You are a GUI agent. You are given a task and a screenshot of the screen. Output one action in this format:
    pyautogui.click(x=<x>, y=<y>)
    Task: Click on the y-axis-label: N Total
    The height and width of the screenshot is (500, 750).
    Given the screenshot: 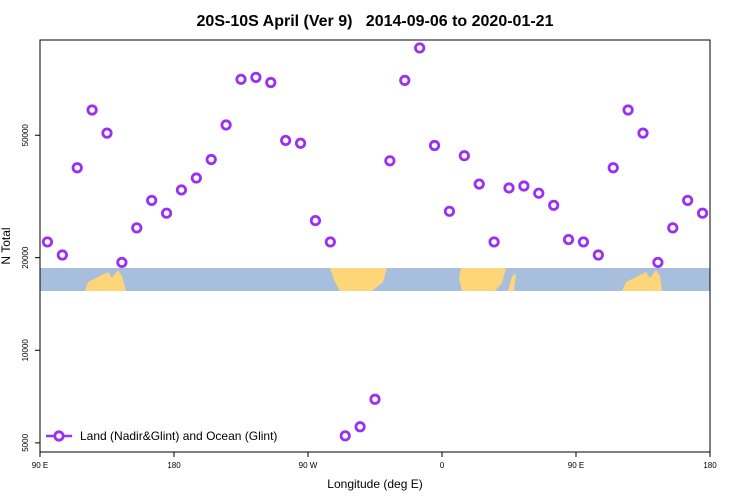 What is the action you would take?
    pyautogui.click(x=6, y=245)
    